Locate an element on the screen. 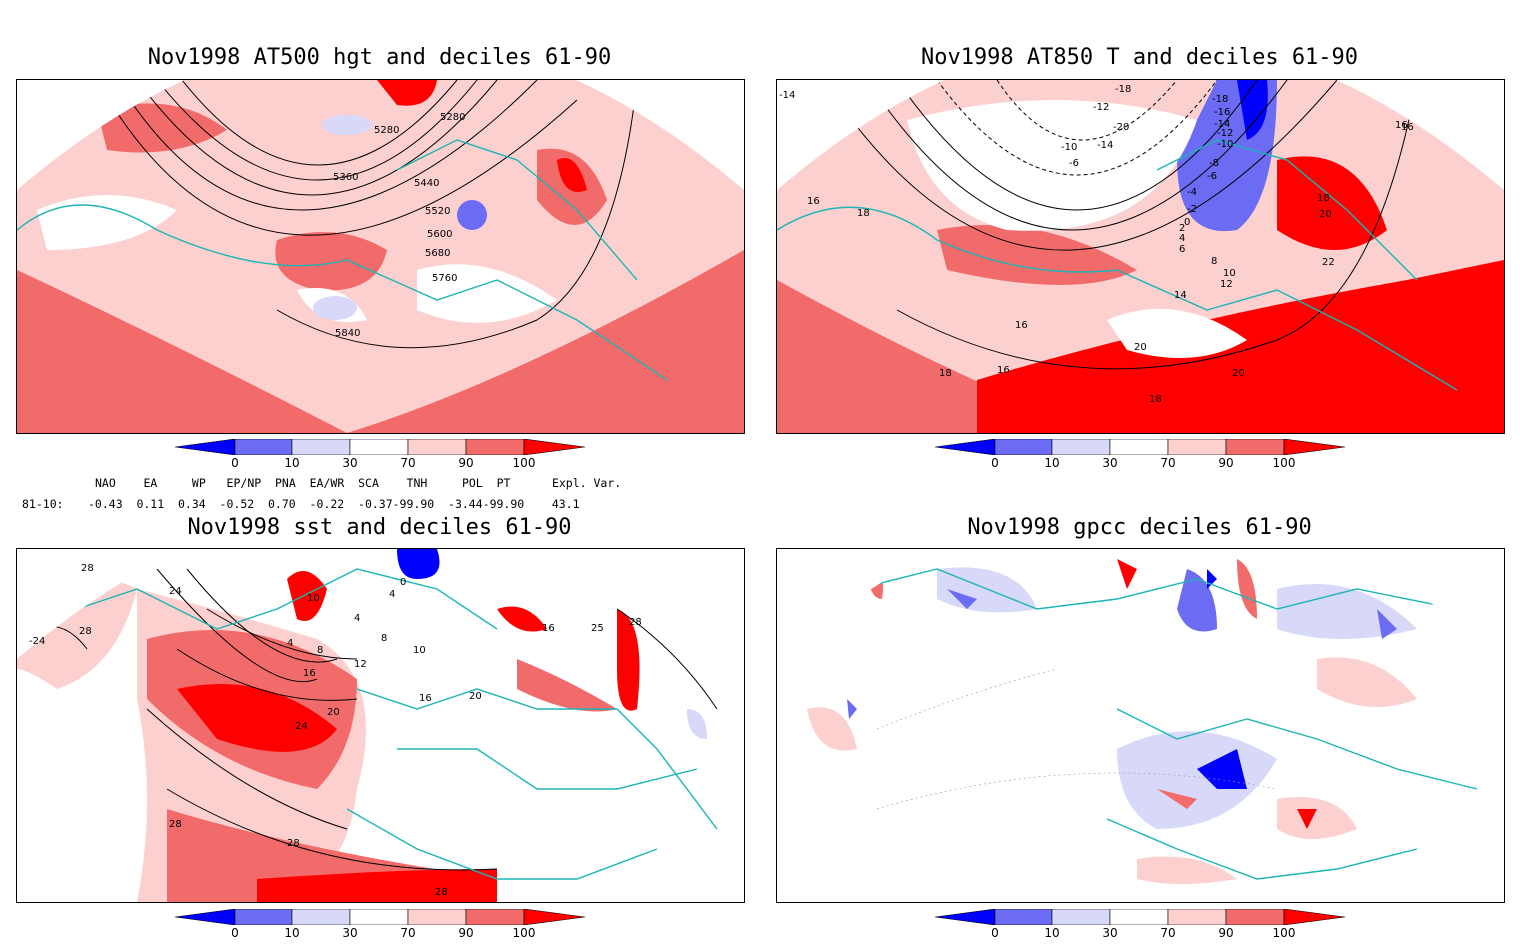 The height and width of the screenshot is (949, 1520). panel2-contour-label: 12 is located at coordinates (1226, 284).